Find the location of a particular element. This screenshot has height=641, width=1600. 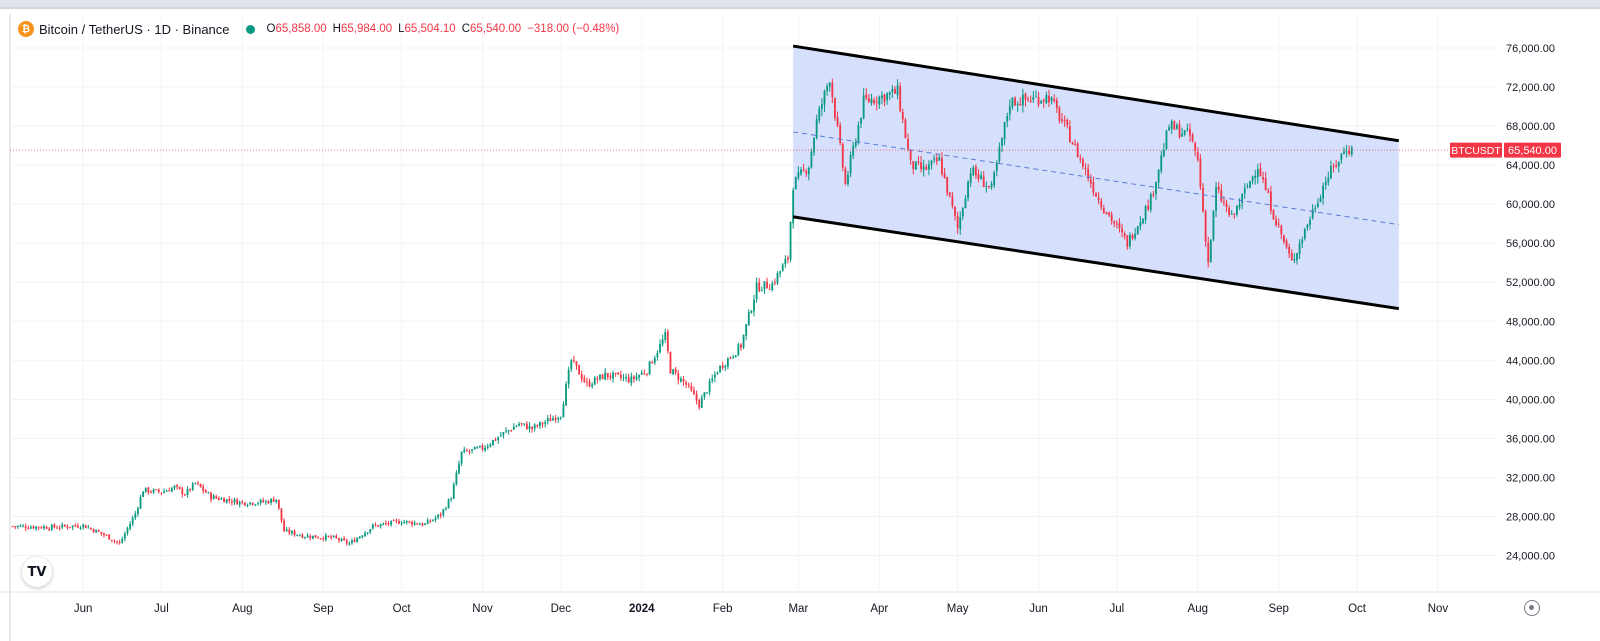

symbol-title: Bitcoin / TetherUS · 1D · Binance is located at coordinates (134, 29).